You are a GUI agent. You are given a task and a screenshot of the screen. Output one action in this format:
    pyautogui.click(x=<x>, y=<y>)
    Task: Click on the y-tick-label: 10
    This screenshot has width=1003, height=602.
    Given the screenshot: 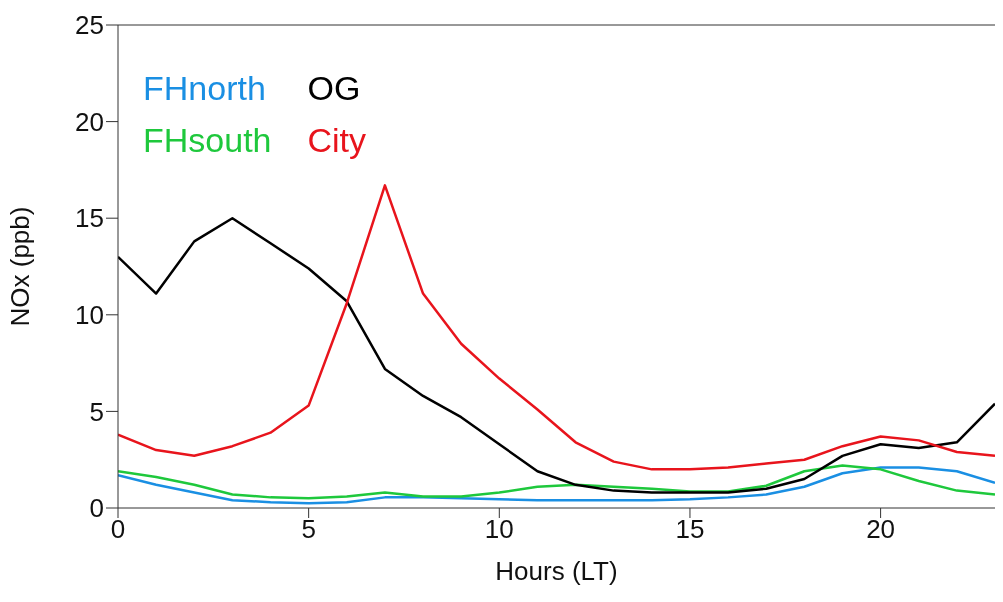 What is the action you would take?
    pyautogui.click(x=89, y=315)
    